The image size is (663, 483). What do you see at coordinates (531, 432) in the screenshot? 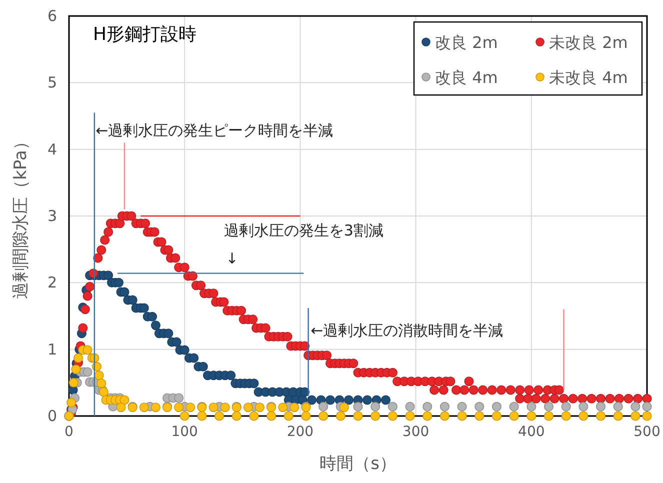
I see `x-tick-label: 400` at bounding box center [531, 432].